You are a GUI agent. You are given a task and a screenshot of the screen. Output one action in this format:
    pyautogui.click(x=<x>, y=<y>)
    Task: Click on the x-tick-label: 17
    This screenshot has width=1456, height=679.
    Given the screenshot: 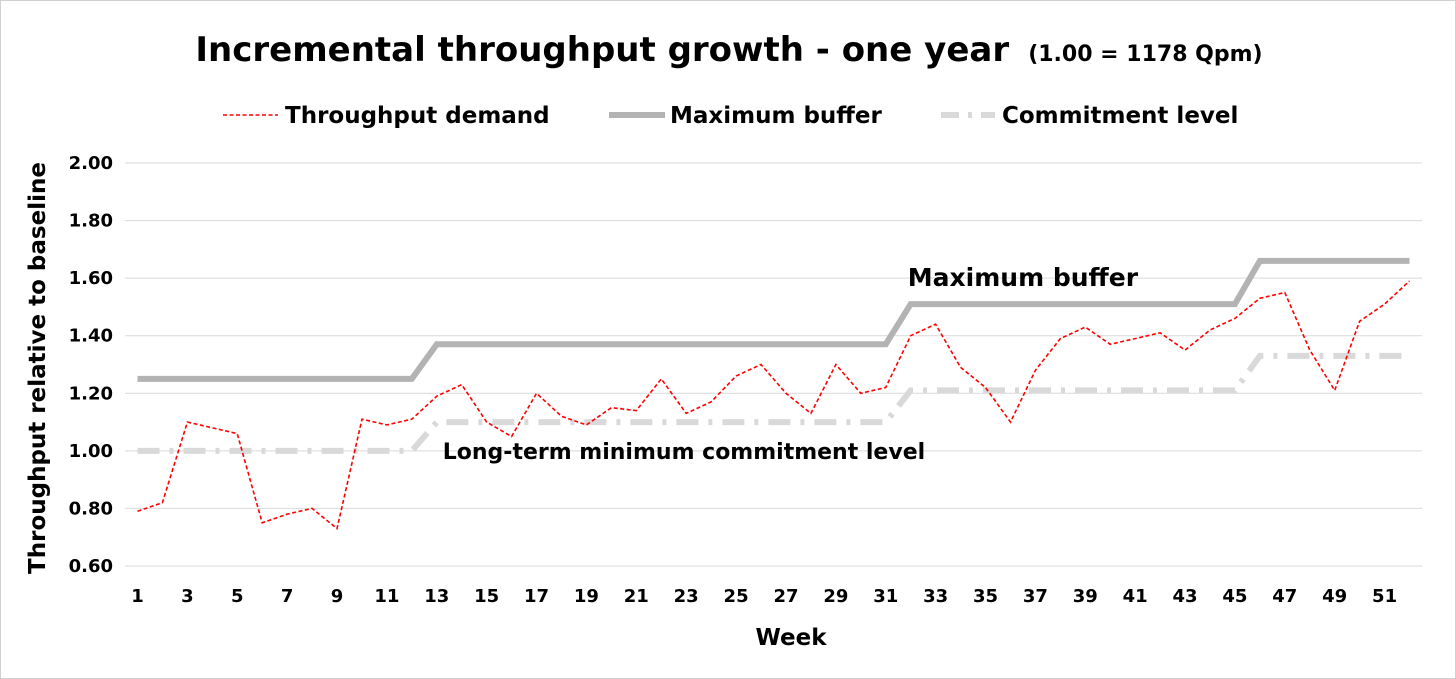 What is the action you would take?
    pyautogui.click(x=536, y=596)
    